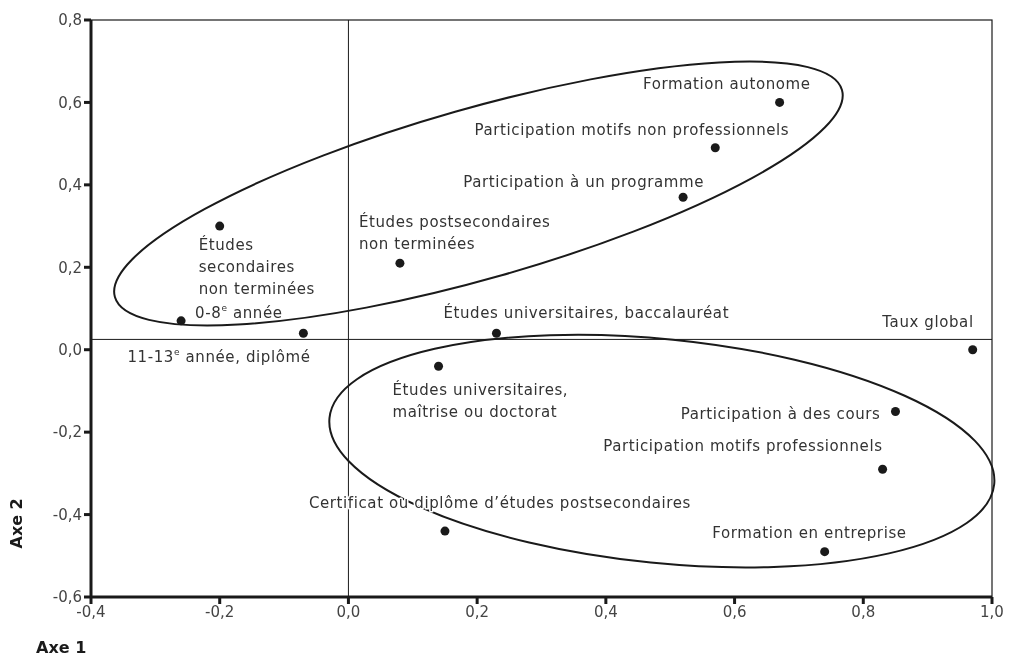 Image resolution: width=1016 pixels, height=658 pixels. Describe the element at coordinates (61, 647) in the screenshot. I see `x-axis-title: Axe 1` at that location.